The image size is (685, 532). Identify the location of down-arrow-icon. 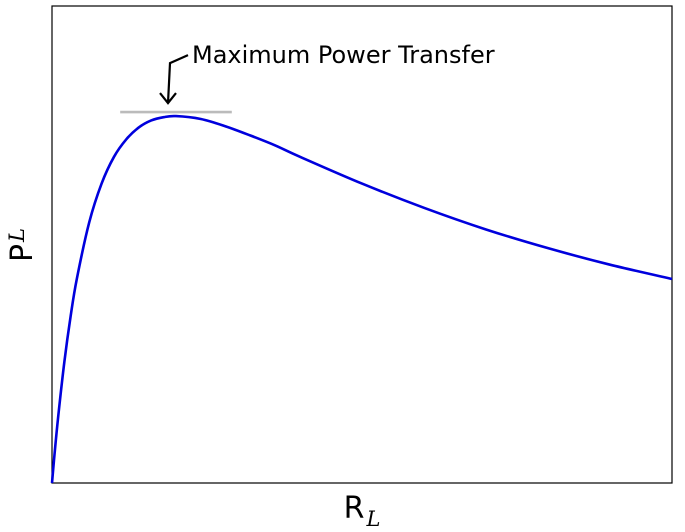
(174, 79).